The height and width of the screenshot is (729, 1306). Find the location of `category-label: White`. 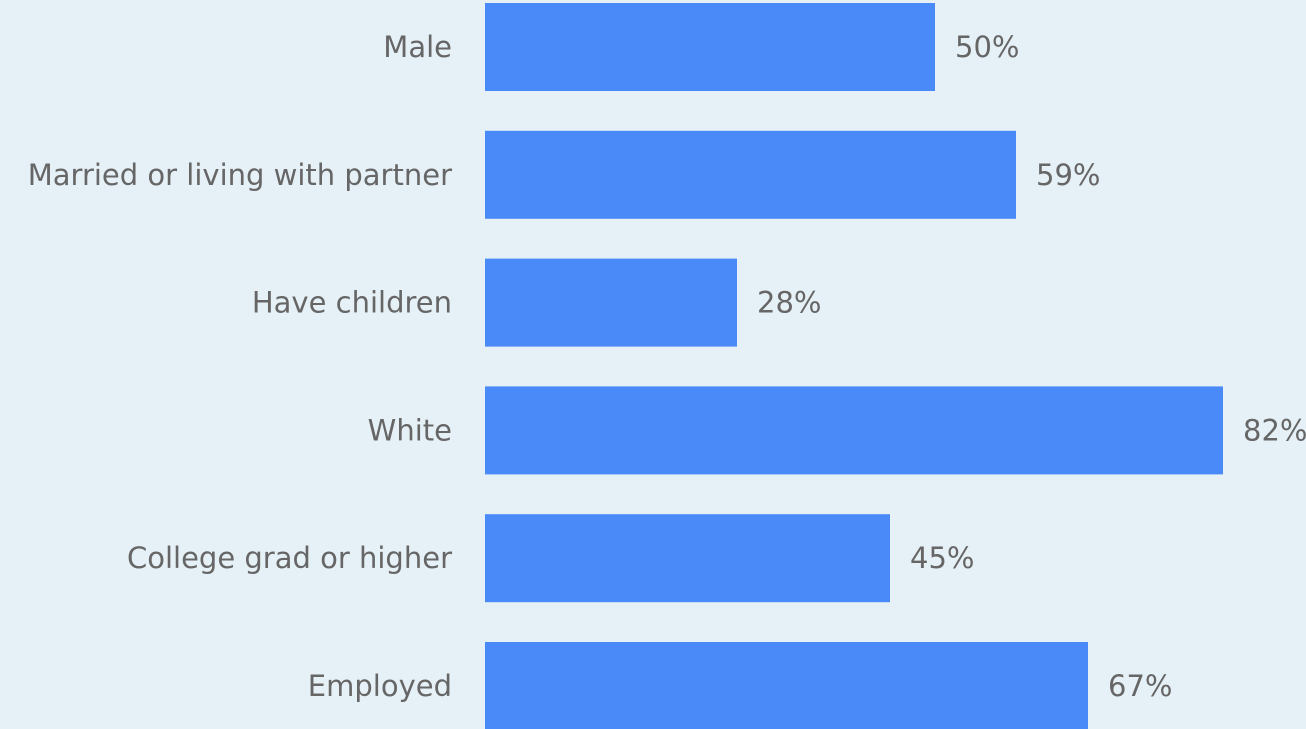

category-label: White is located at coordinates (410, 430).